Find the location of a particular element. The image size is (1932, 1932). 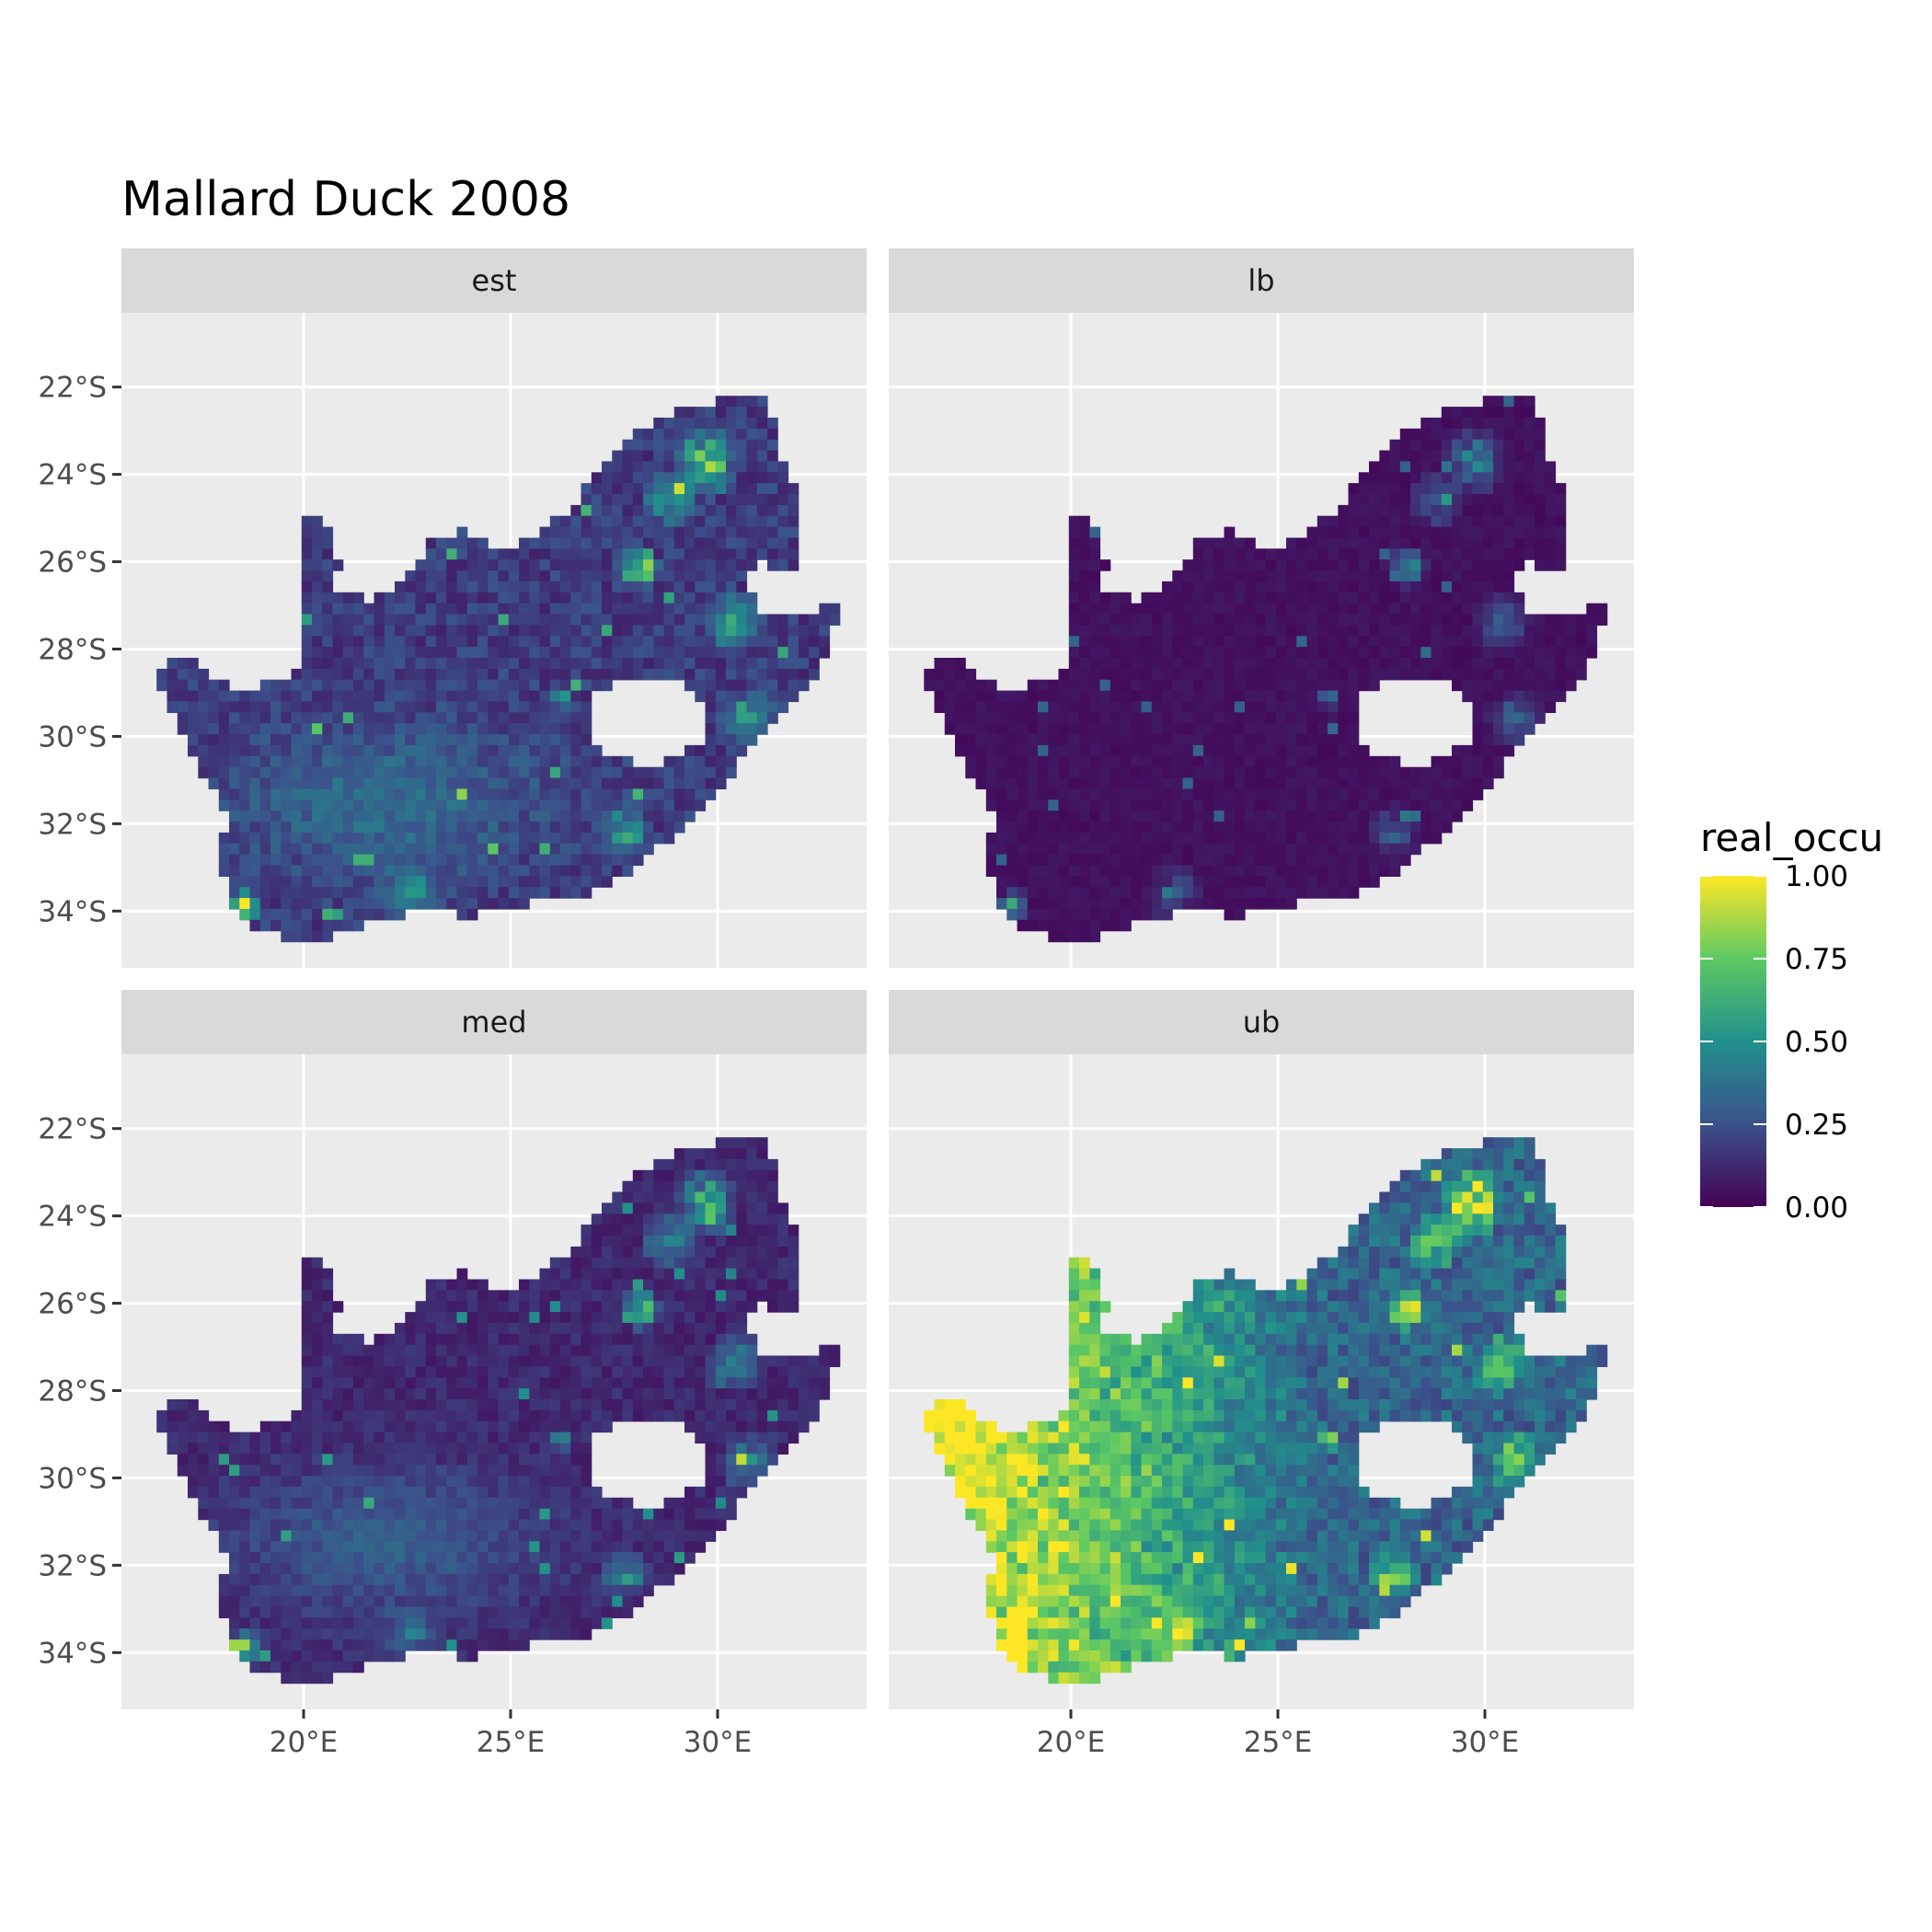

legend-tick-label: 1.00 is located at coordinates (1816, 876).